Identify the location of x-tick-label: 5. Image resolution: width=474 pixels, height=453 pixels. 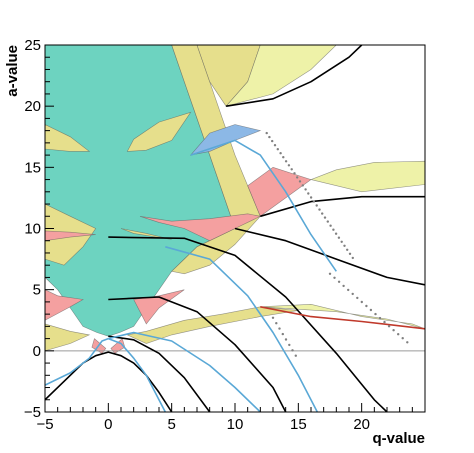
(171, 424).